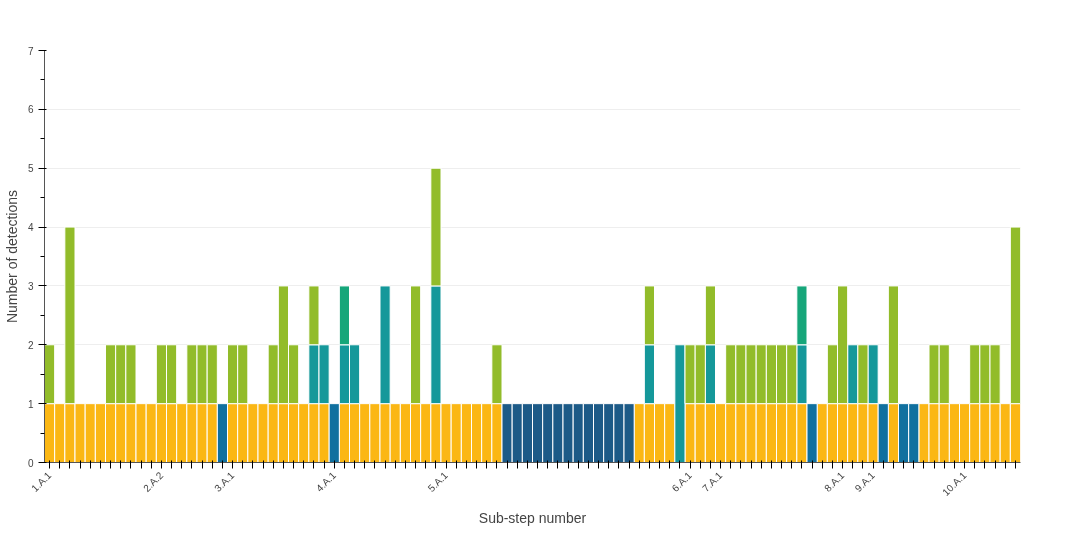 This screenshot has width=1069, height=533. What do you see at coordinates (30, 286) in the screenshot?
I see `y-tick-label: 3` at bounding box center [30, 286].